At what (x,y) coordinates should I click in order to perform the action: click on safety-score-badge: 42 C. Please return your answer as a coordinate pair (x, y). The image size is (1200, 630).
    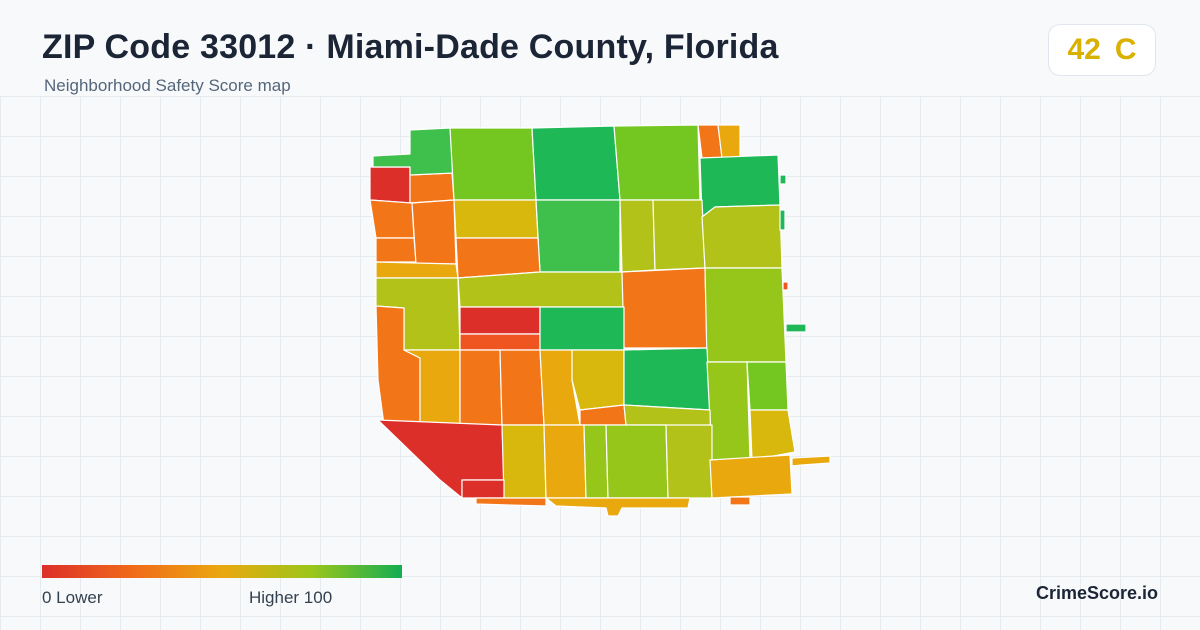
    Looking at the image, I should click on (1102, 50).